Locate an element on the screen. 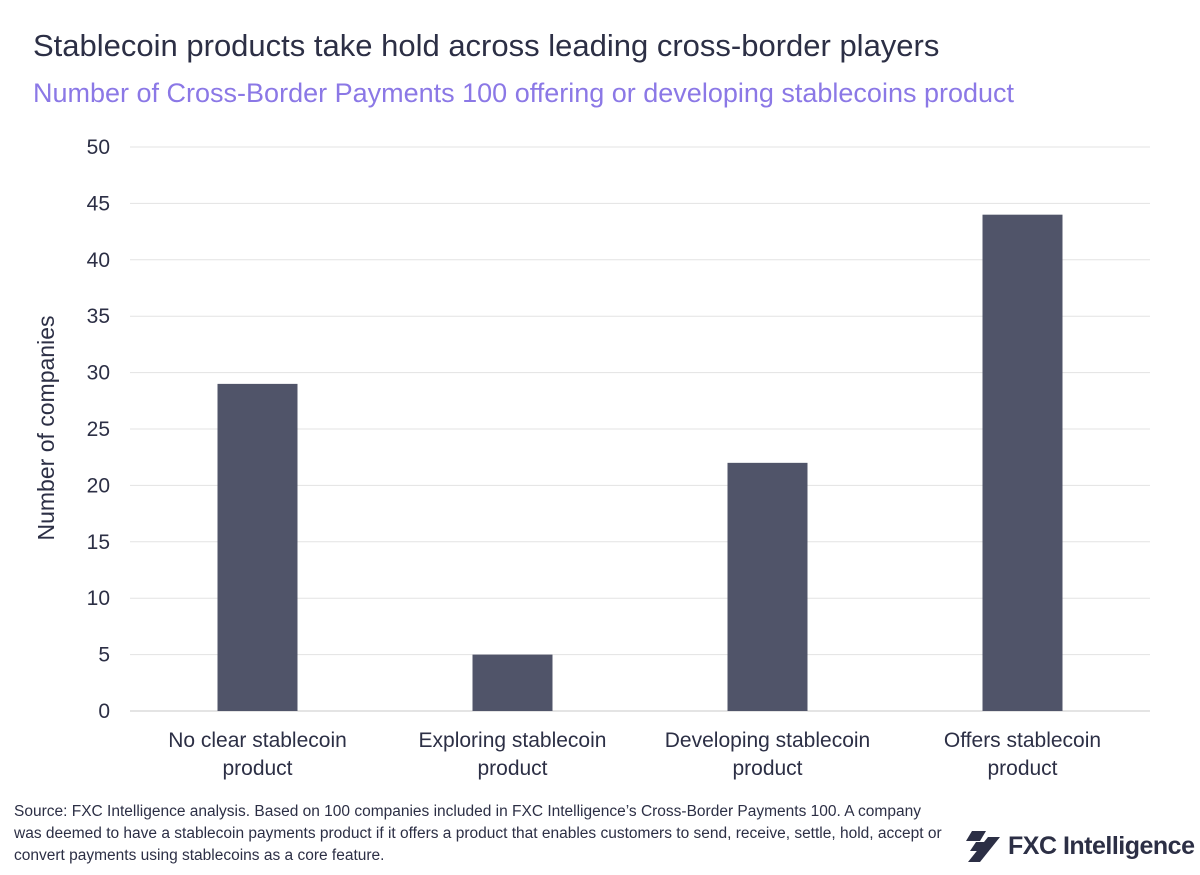 The height and width of the screenshot is (875, 1200). fxc-logo-icon is located at coordinates (983, 846).